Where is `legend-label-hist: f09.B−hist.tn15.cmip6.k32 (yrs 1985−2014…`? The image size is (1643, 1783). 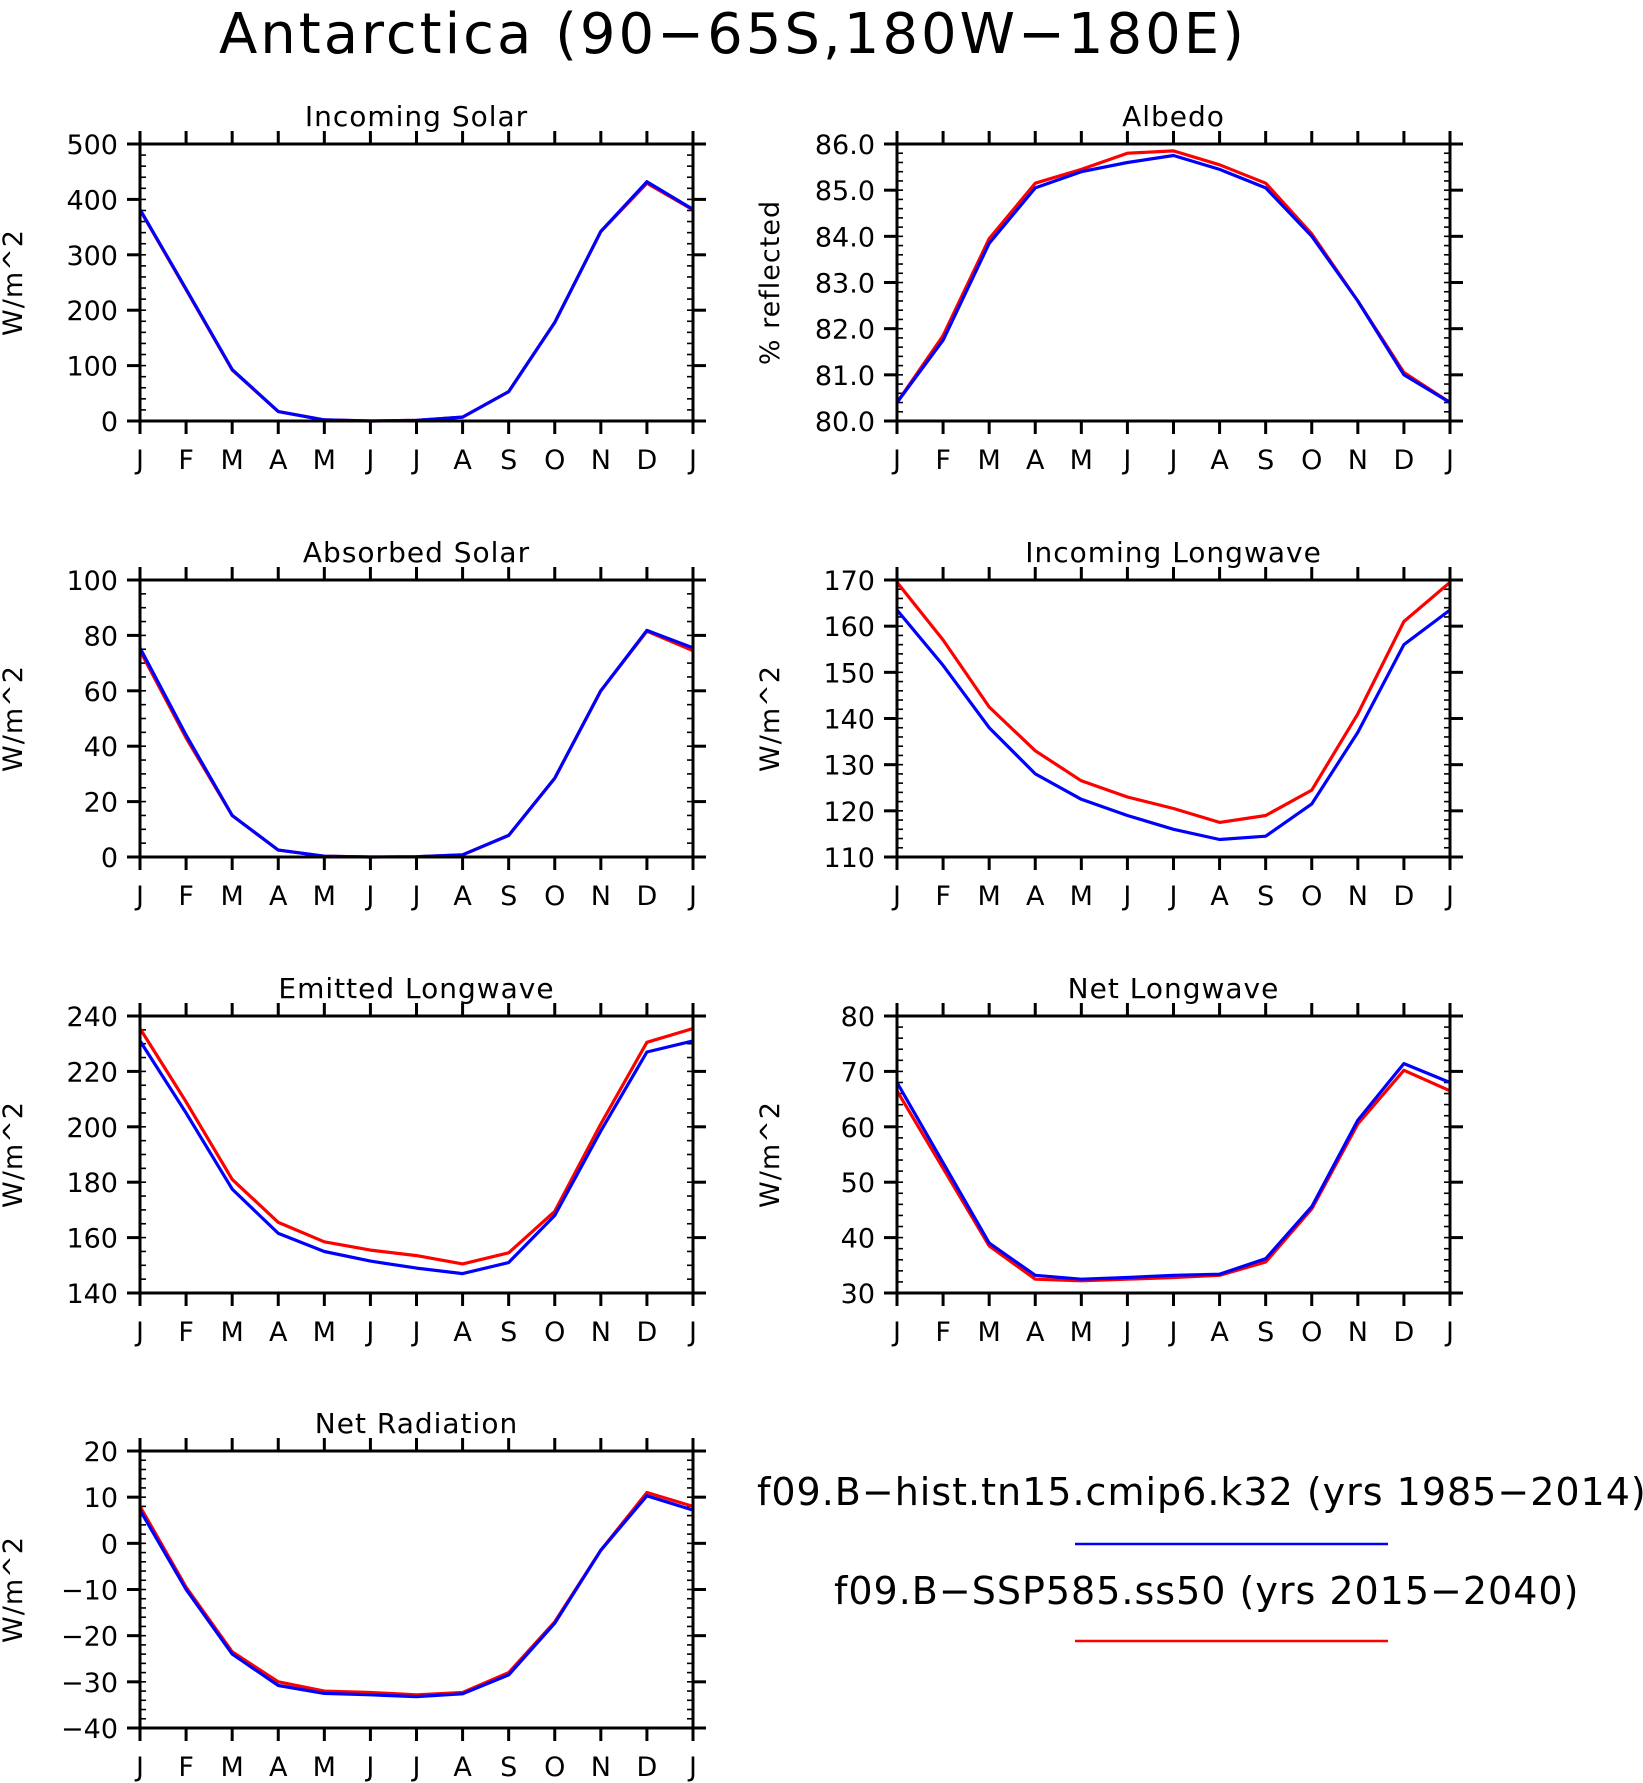
legend-label-hist: f09.B−hist.tn15.cmip6.k32 (yrs 1985−2014… is located at coordinates (1200, 1492).